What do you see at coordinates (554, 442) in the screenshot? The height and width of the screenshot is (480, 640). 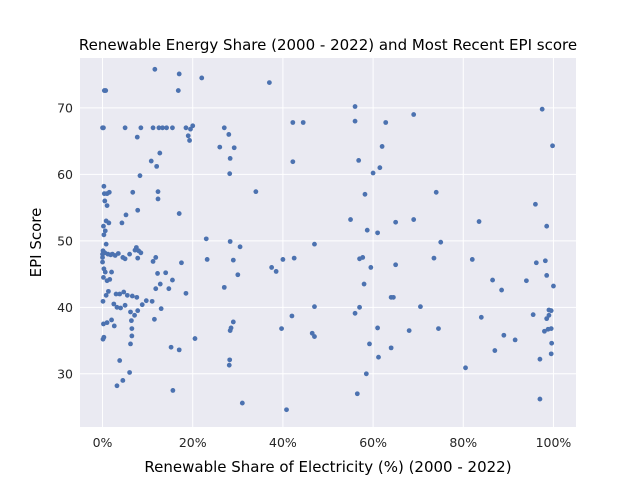 I see `x-tick-label: 100%` at bounding box center [554, 442].